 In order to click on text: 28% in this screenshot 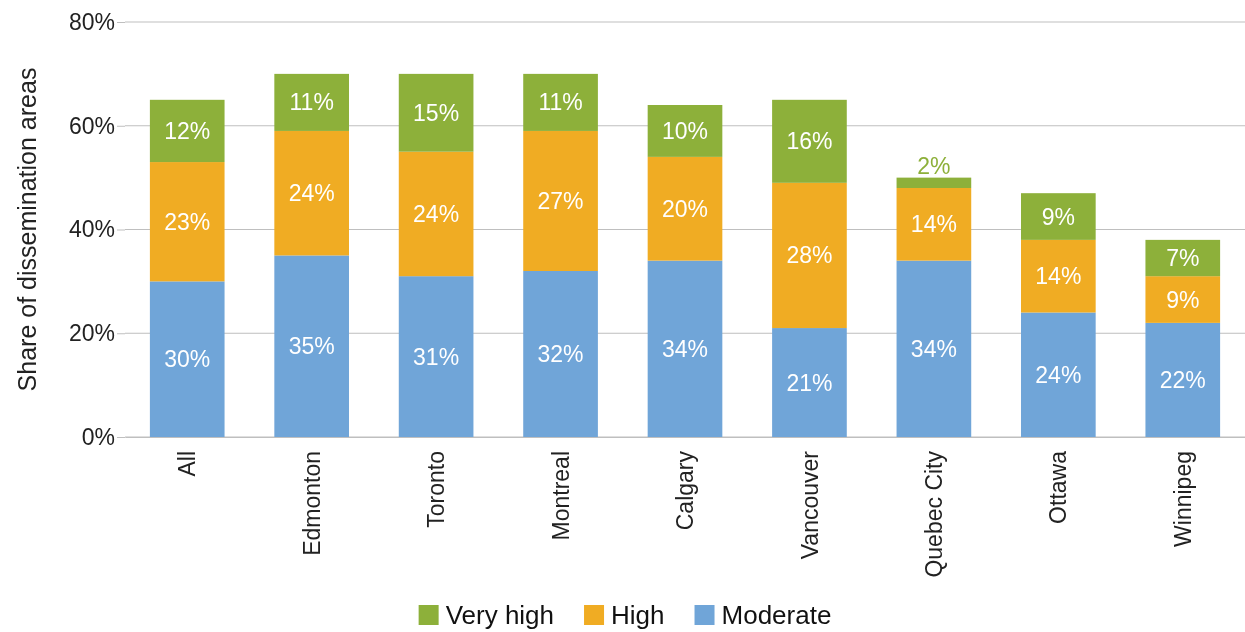, I will do `click(809, 255)`.